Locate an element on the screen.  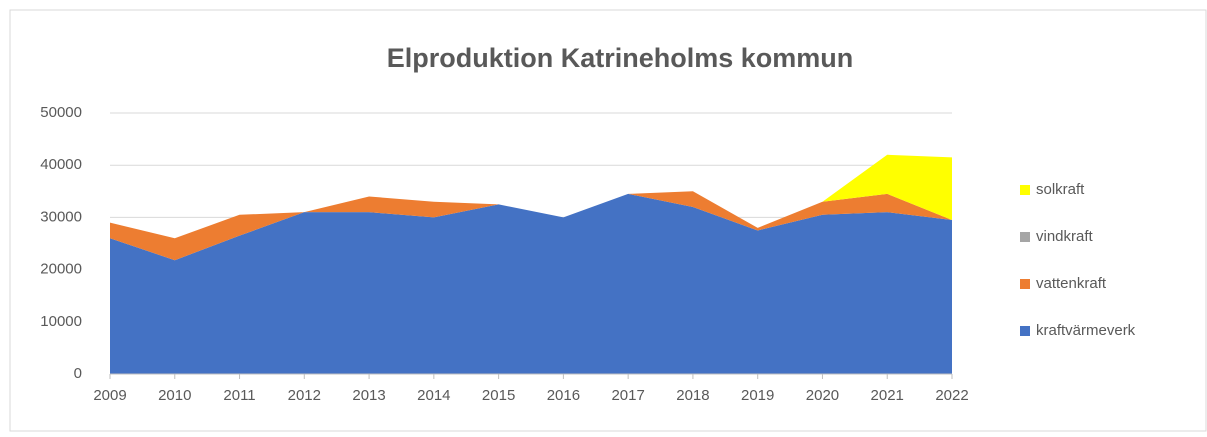
legend-label: vindkraft is located at coordinates (1065, 236).